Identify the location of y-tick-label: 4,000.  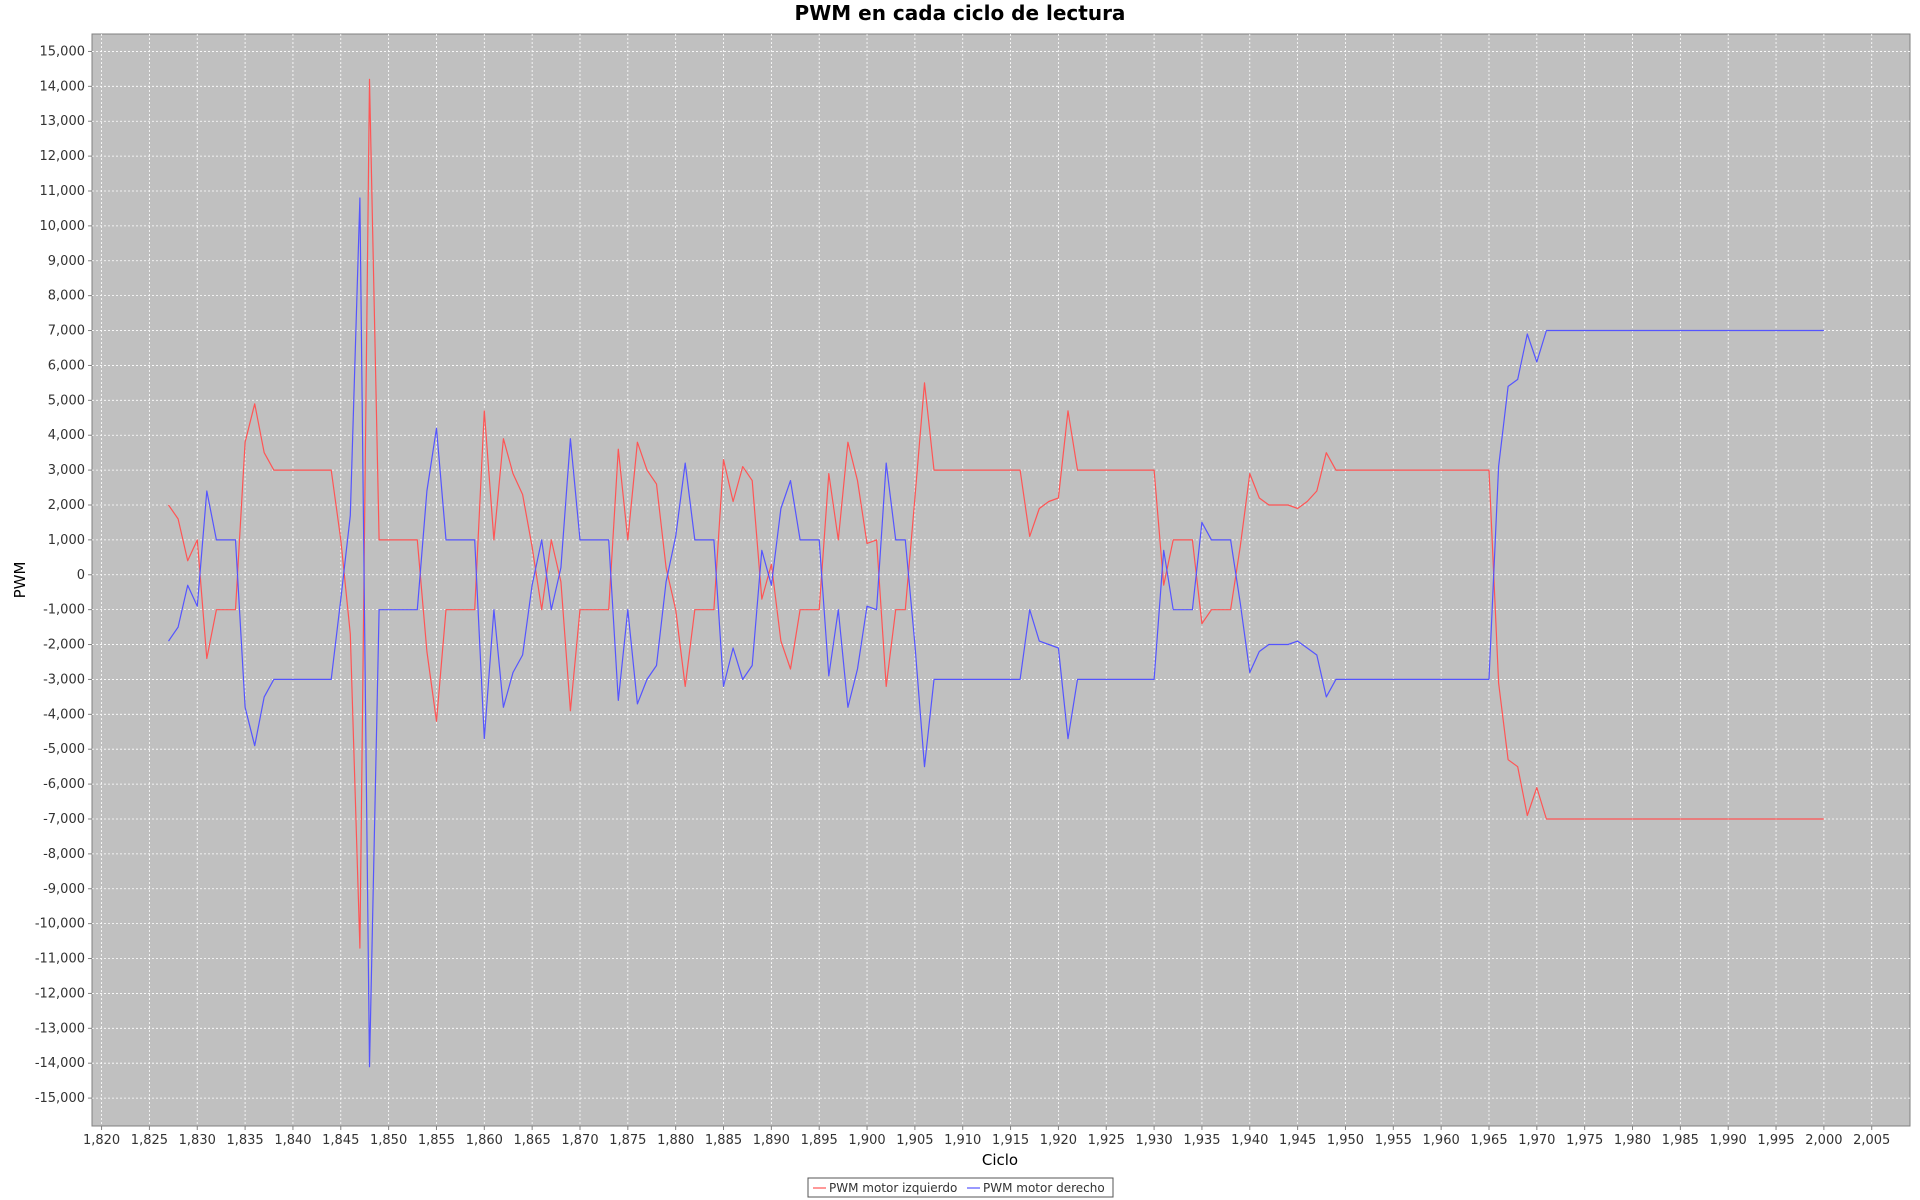
(66, 435).